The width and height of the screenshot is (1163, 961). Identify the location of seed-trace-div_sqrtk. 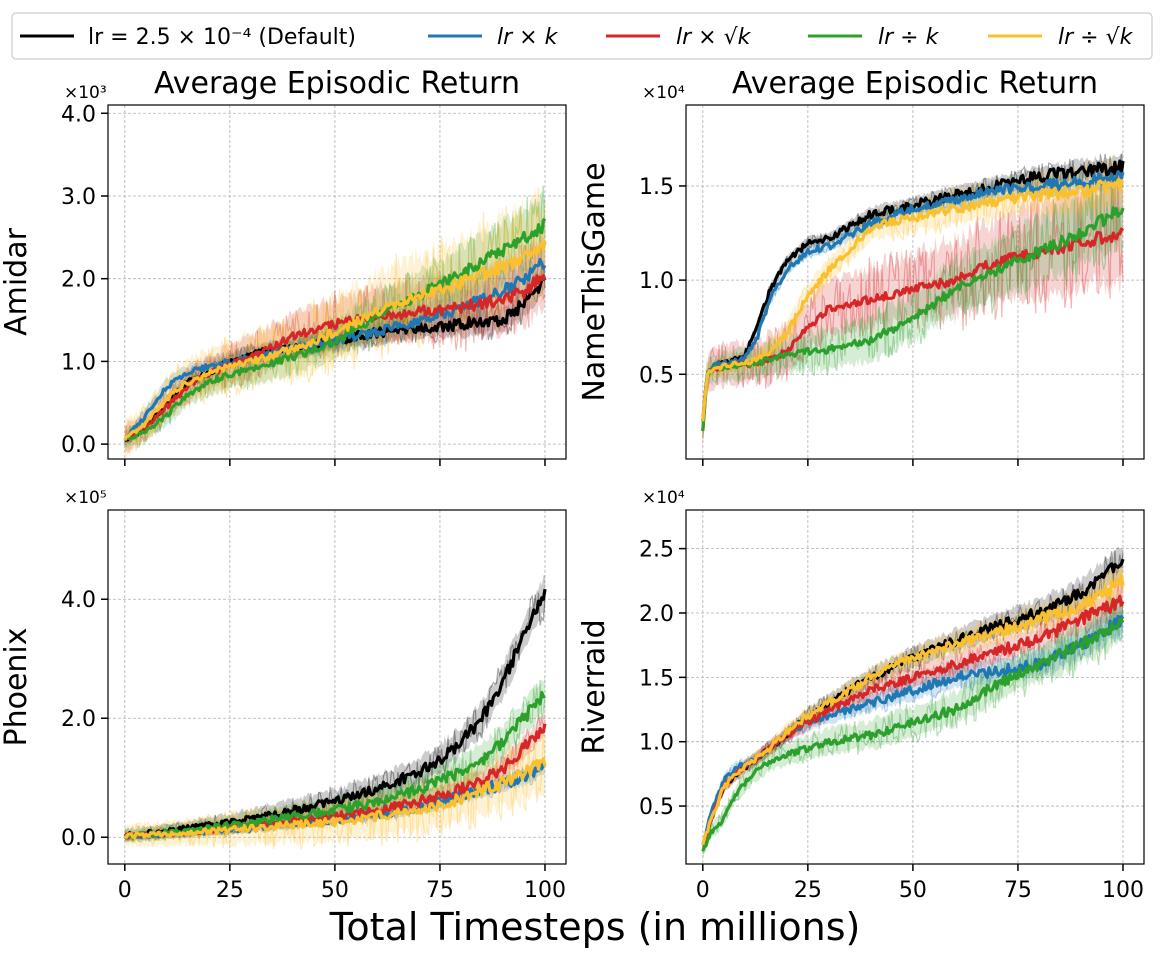
(913, 289).